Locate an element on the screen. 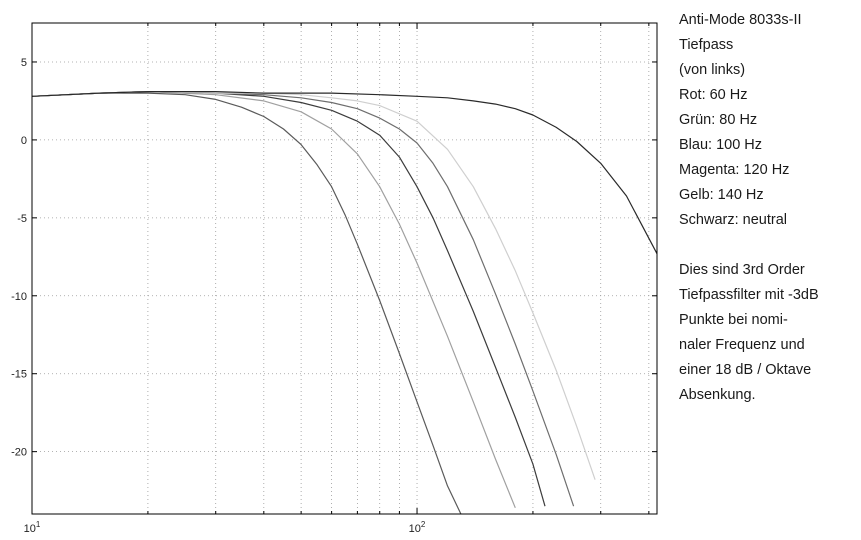  y-tick-label: -20 is located at coordinates (19, 453).